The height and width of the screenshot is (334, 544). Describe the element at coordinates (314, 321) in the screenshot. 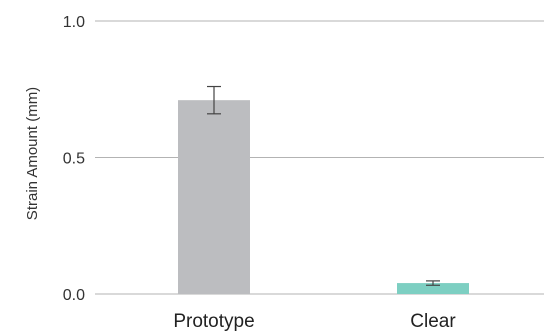

I see `category-labels: Prototype Clear` at that location.